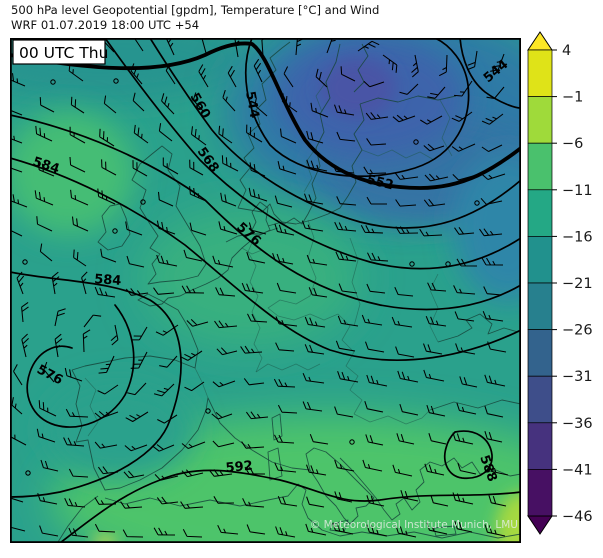 The image size is (603, 558). What do you see at coordinates (566, 51) in the screenshot?
I see `colorbar-tick-label: 4` at bounding box center [566, 51].